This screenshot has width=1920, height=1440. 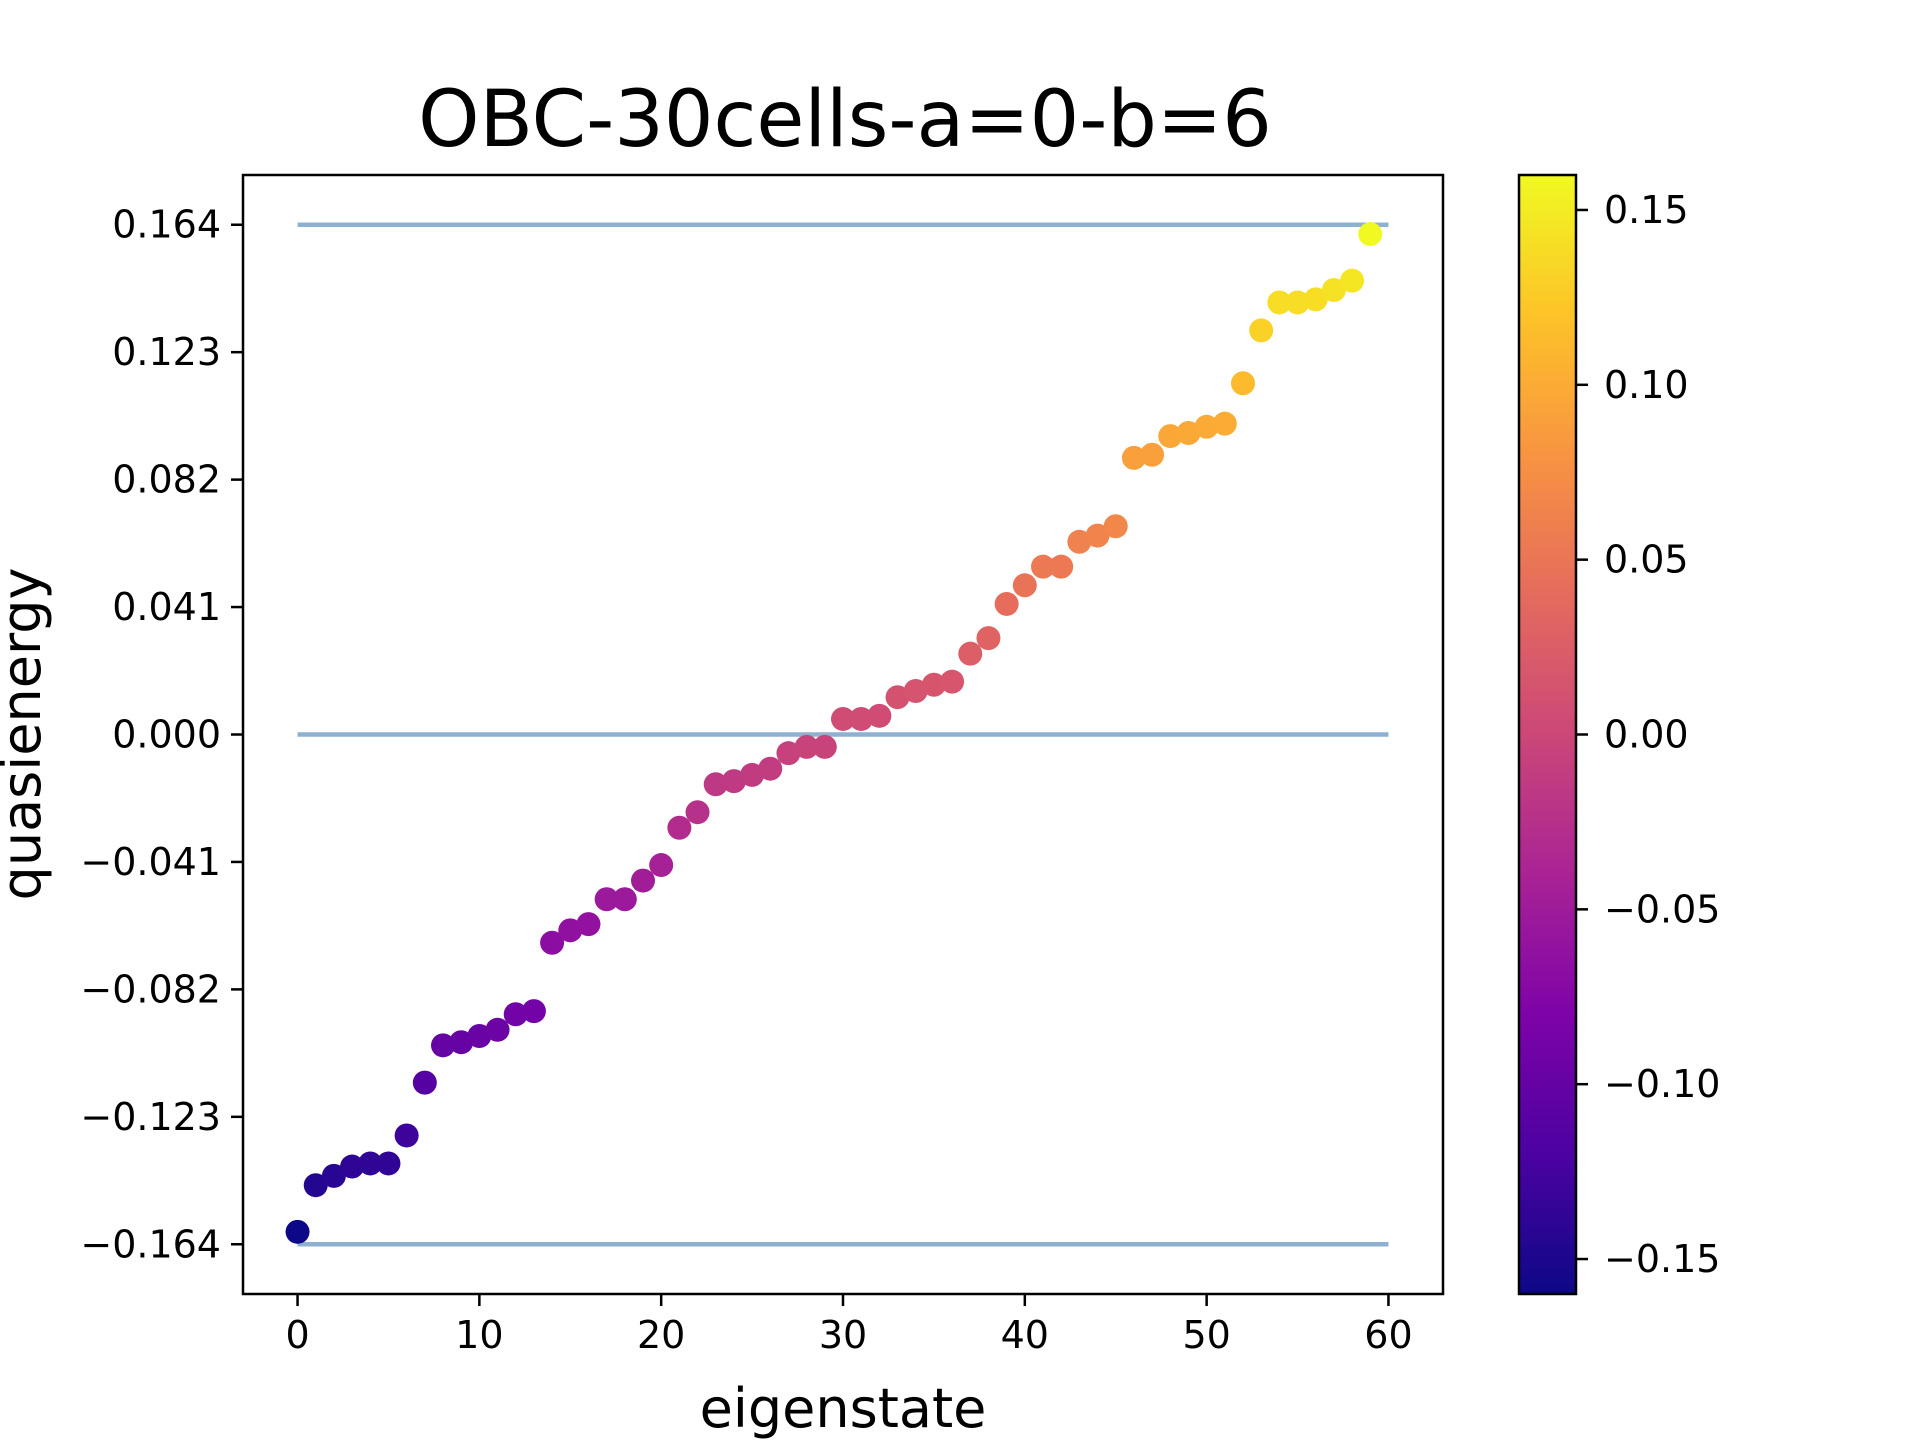 I want to click on colorbar-axis: 0.15 0.10 0.05 0.00 −0.05 −0.10 −0.15, so click(x=1648, y=734).